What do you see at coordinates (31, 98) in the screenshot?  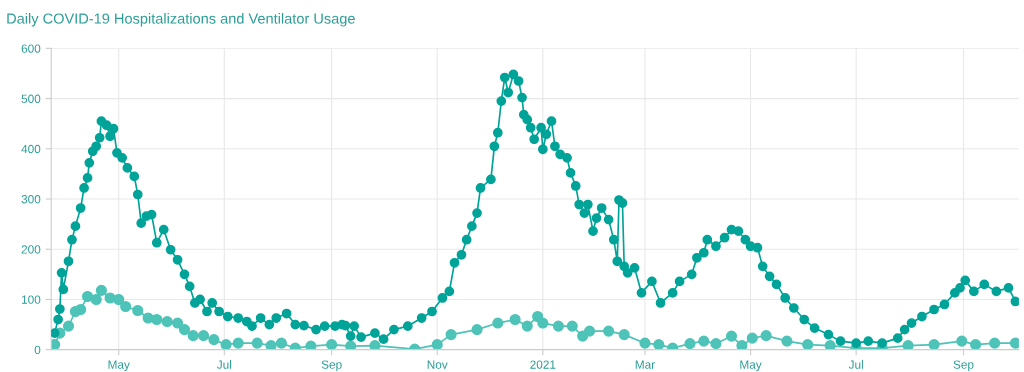 I see `y-tick-label: 500` at bounding box center [31, 98].